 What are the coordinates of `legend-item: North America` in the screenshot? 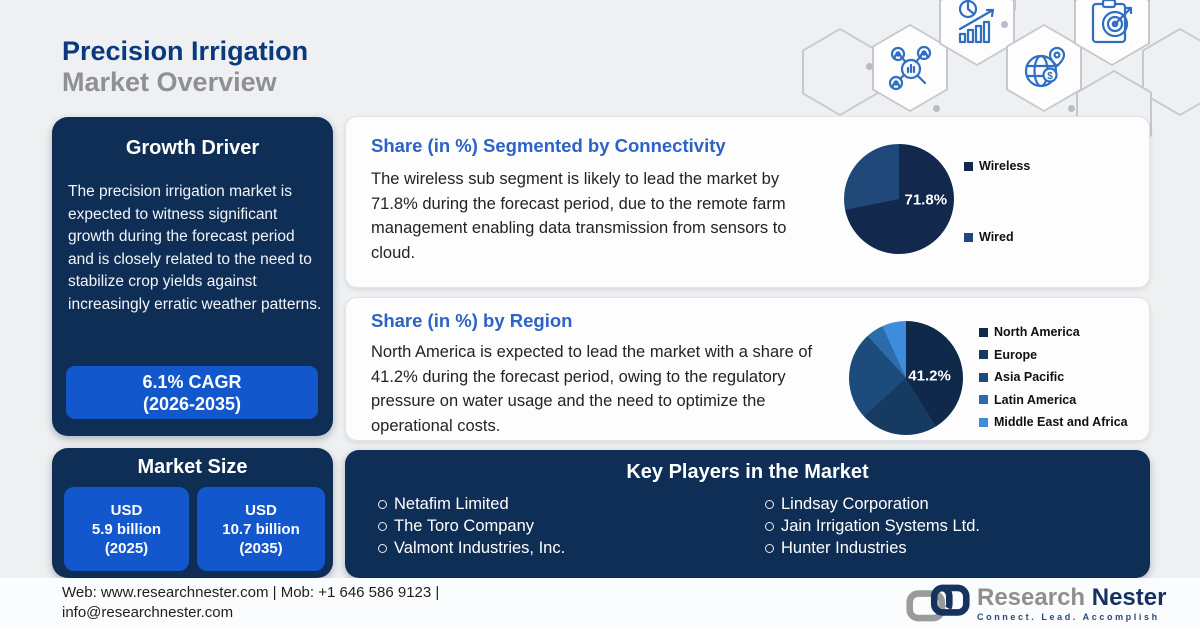 It's located at (1053, 332).